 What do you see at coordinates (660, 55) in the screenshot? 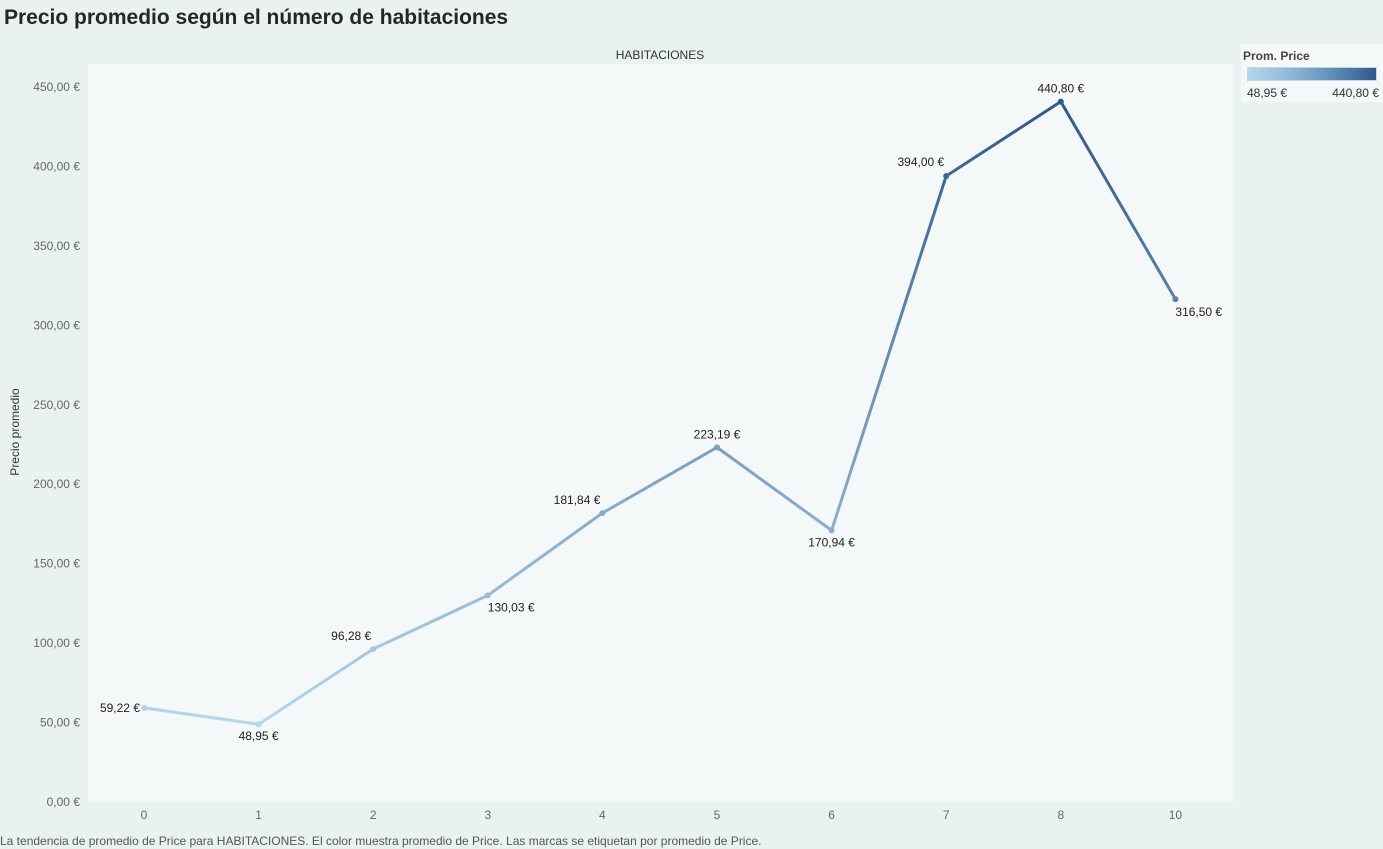
I see `x-axis-title: HABITACIONES` at bounding box center [660, 55].